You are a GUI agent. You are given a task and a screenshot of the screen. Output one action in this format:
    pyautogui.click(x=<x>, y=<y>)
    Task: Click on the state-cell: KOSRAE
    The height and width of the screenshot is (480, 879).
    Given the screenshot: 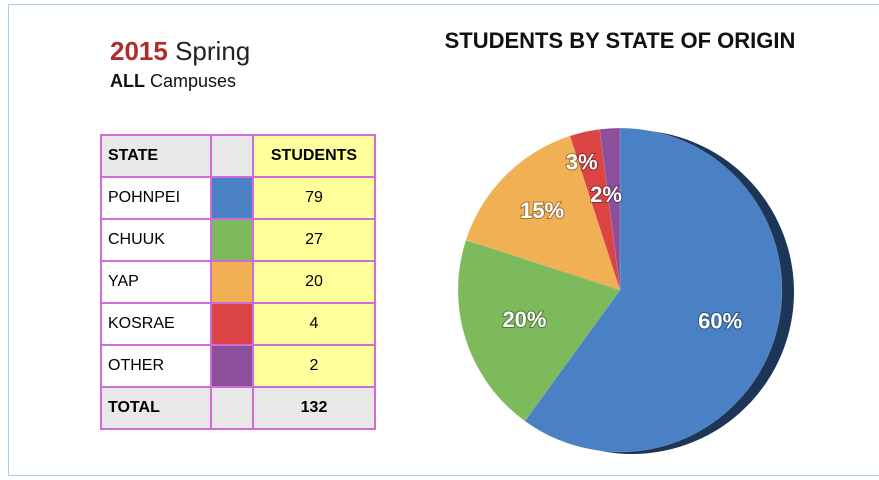 What is the action you would take?
    pyautogui.click(x=156, y=324)
    